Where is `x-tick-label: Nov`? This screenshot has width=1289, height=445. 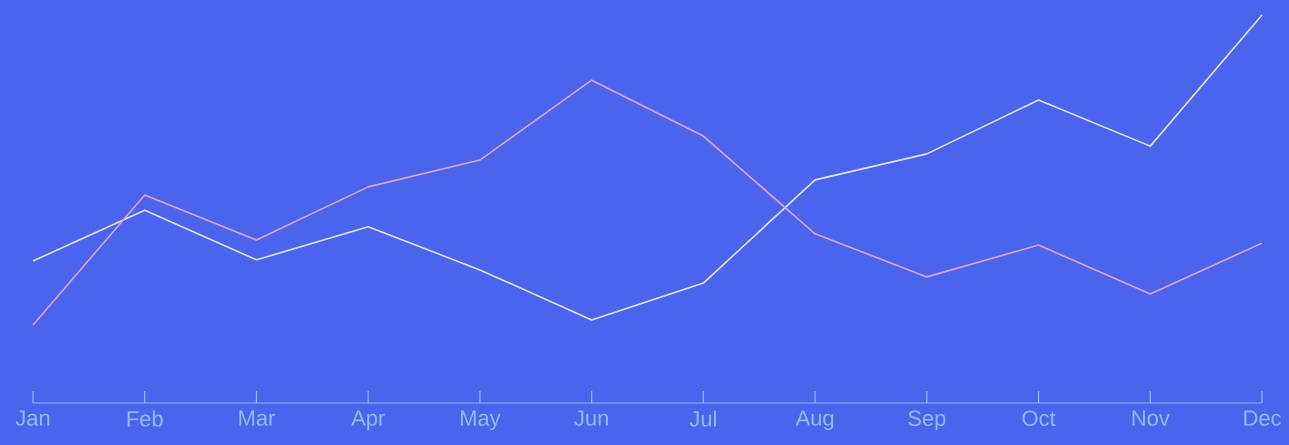
x-tick-label: Nov is located at coordinates (1151, 418).